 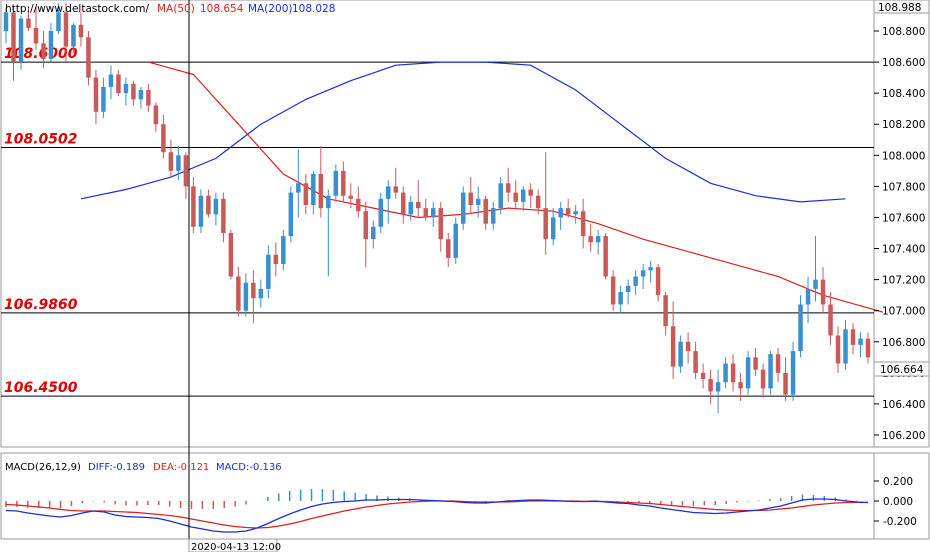 What do you see at coordinates (899, 8) in the screenshot?
I see `top-price: 108.988` at bounding box center [899, 8].